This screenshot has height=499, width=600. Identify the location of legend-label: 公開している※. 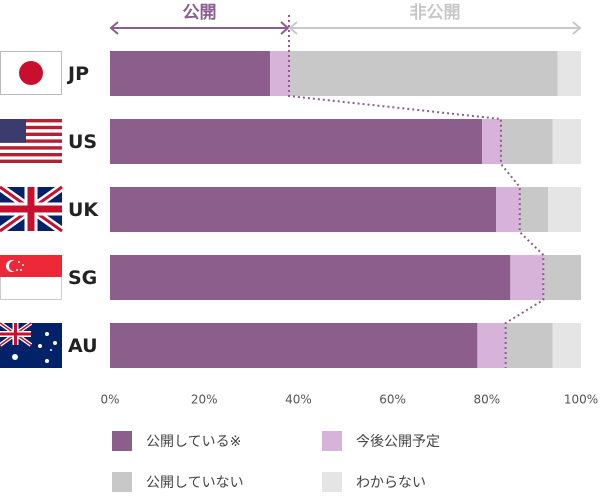
(193, 442).